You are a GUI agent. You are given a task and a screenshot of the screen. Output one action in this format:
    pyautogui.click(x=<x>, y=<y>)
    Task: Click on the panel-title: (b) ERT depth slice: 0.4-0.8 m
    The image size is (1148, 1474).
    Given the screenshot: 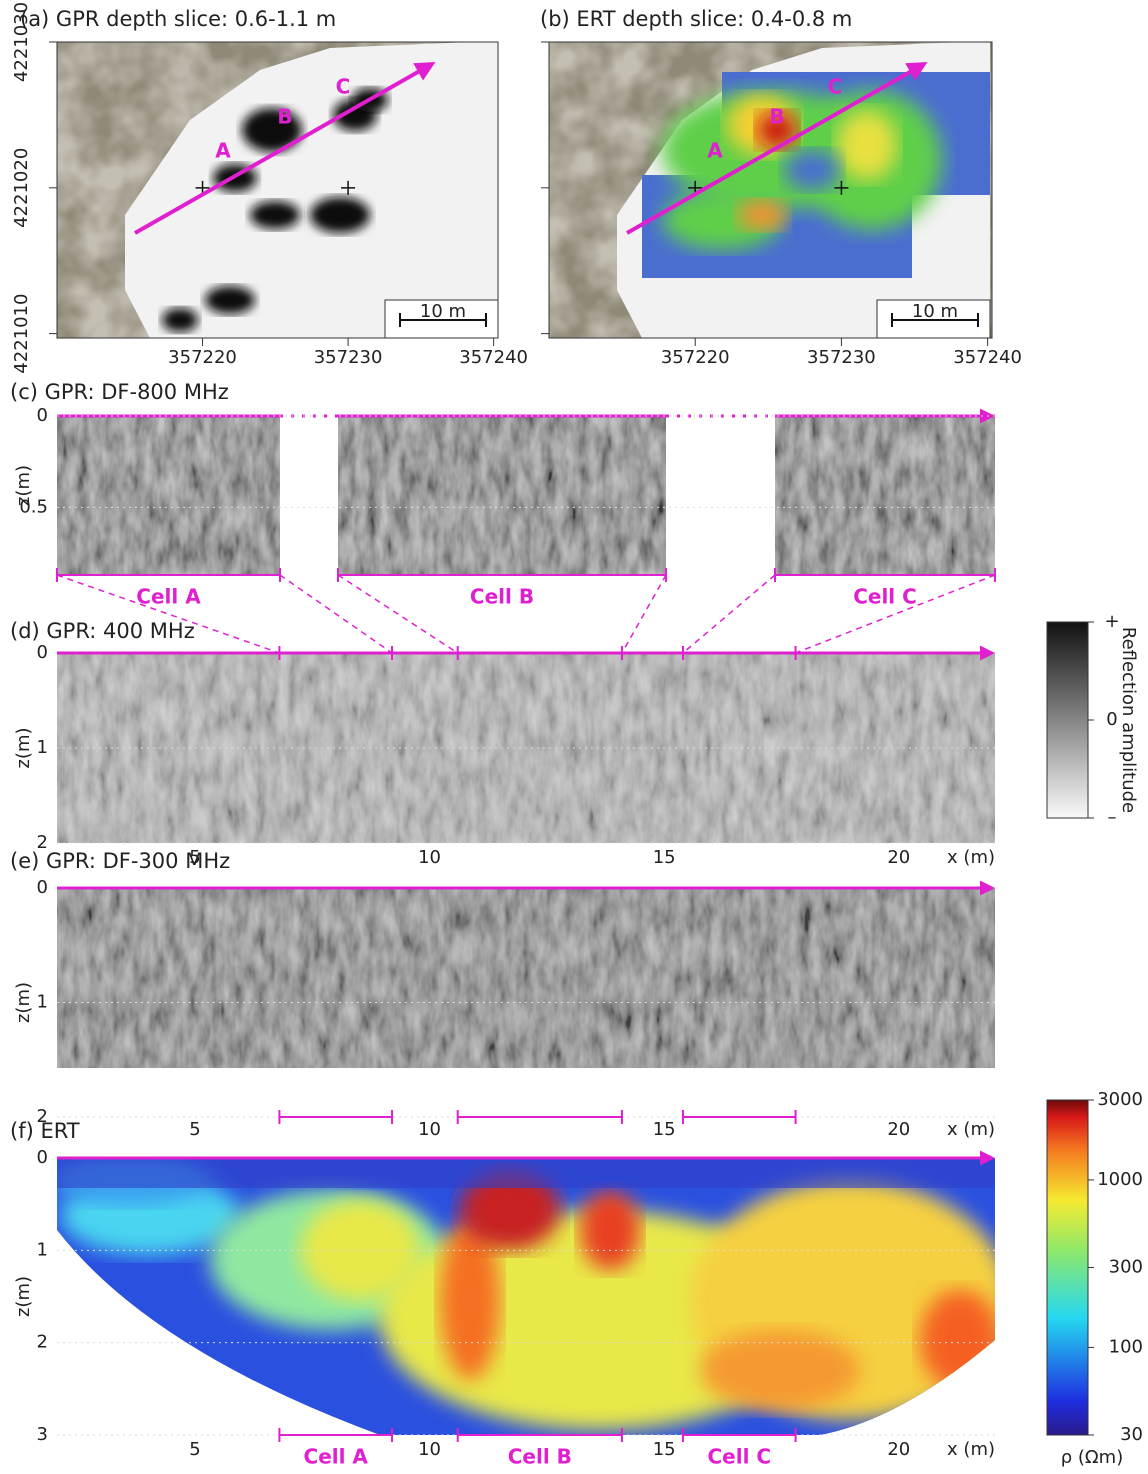 What is the action you would take?
    pyautogui.click(x=696, y=19)
    